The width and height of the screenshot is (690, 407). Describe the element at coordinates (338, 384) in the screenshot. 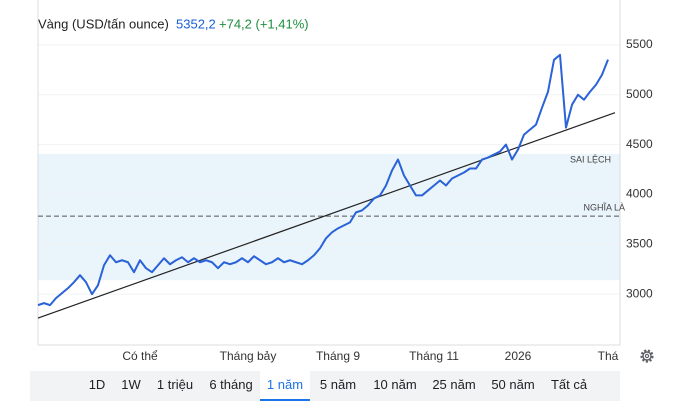

I see `range-button: 5 năm` at that location.